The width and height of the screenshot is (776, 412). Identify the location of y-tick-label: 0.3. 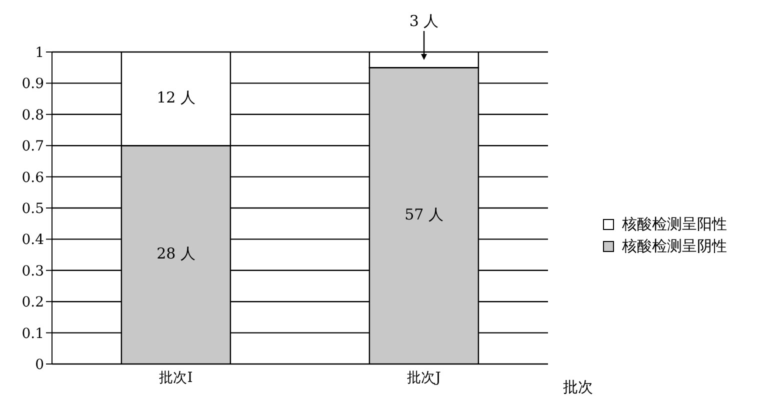
(33, 271).